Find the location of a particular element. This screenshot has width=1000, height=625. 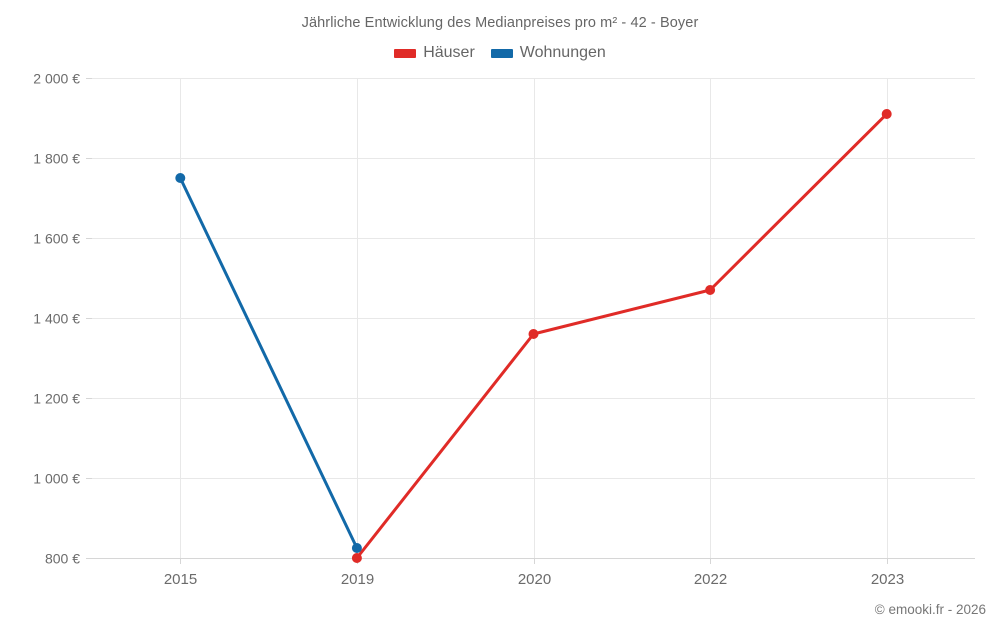

x-axis-tick-label: 2015 is located at coordinates (180, 579).